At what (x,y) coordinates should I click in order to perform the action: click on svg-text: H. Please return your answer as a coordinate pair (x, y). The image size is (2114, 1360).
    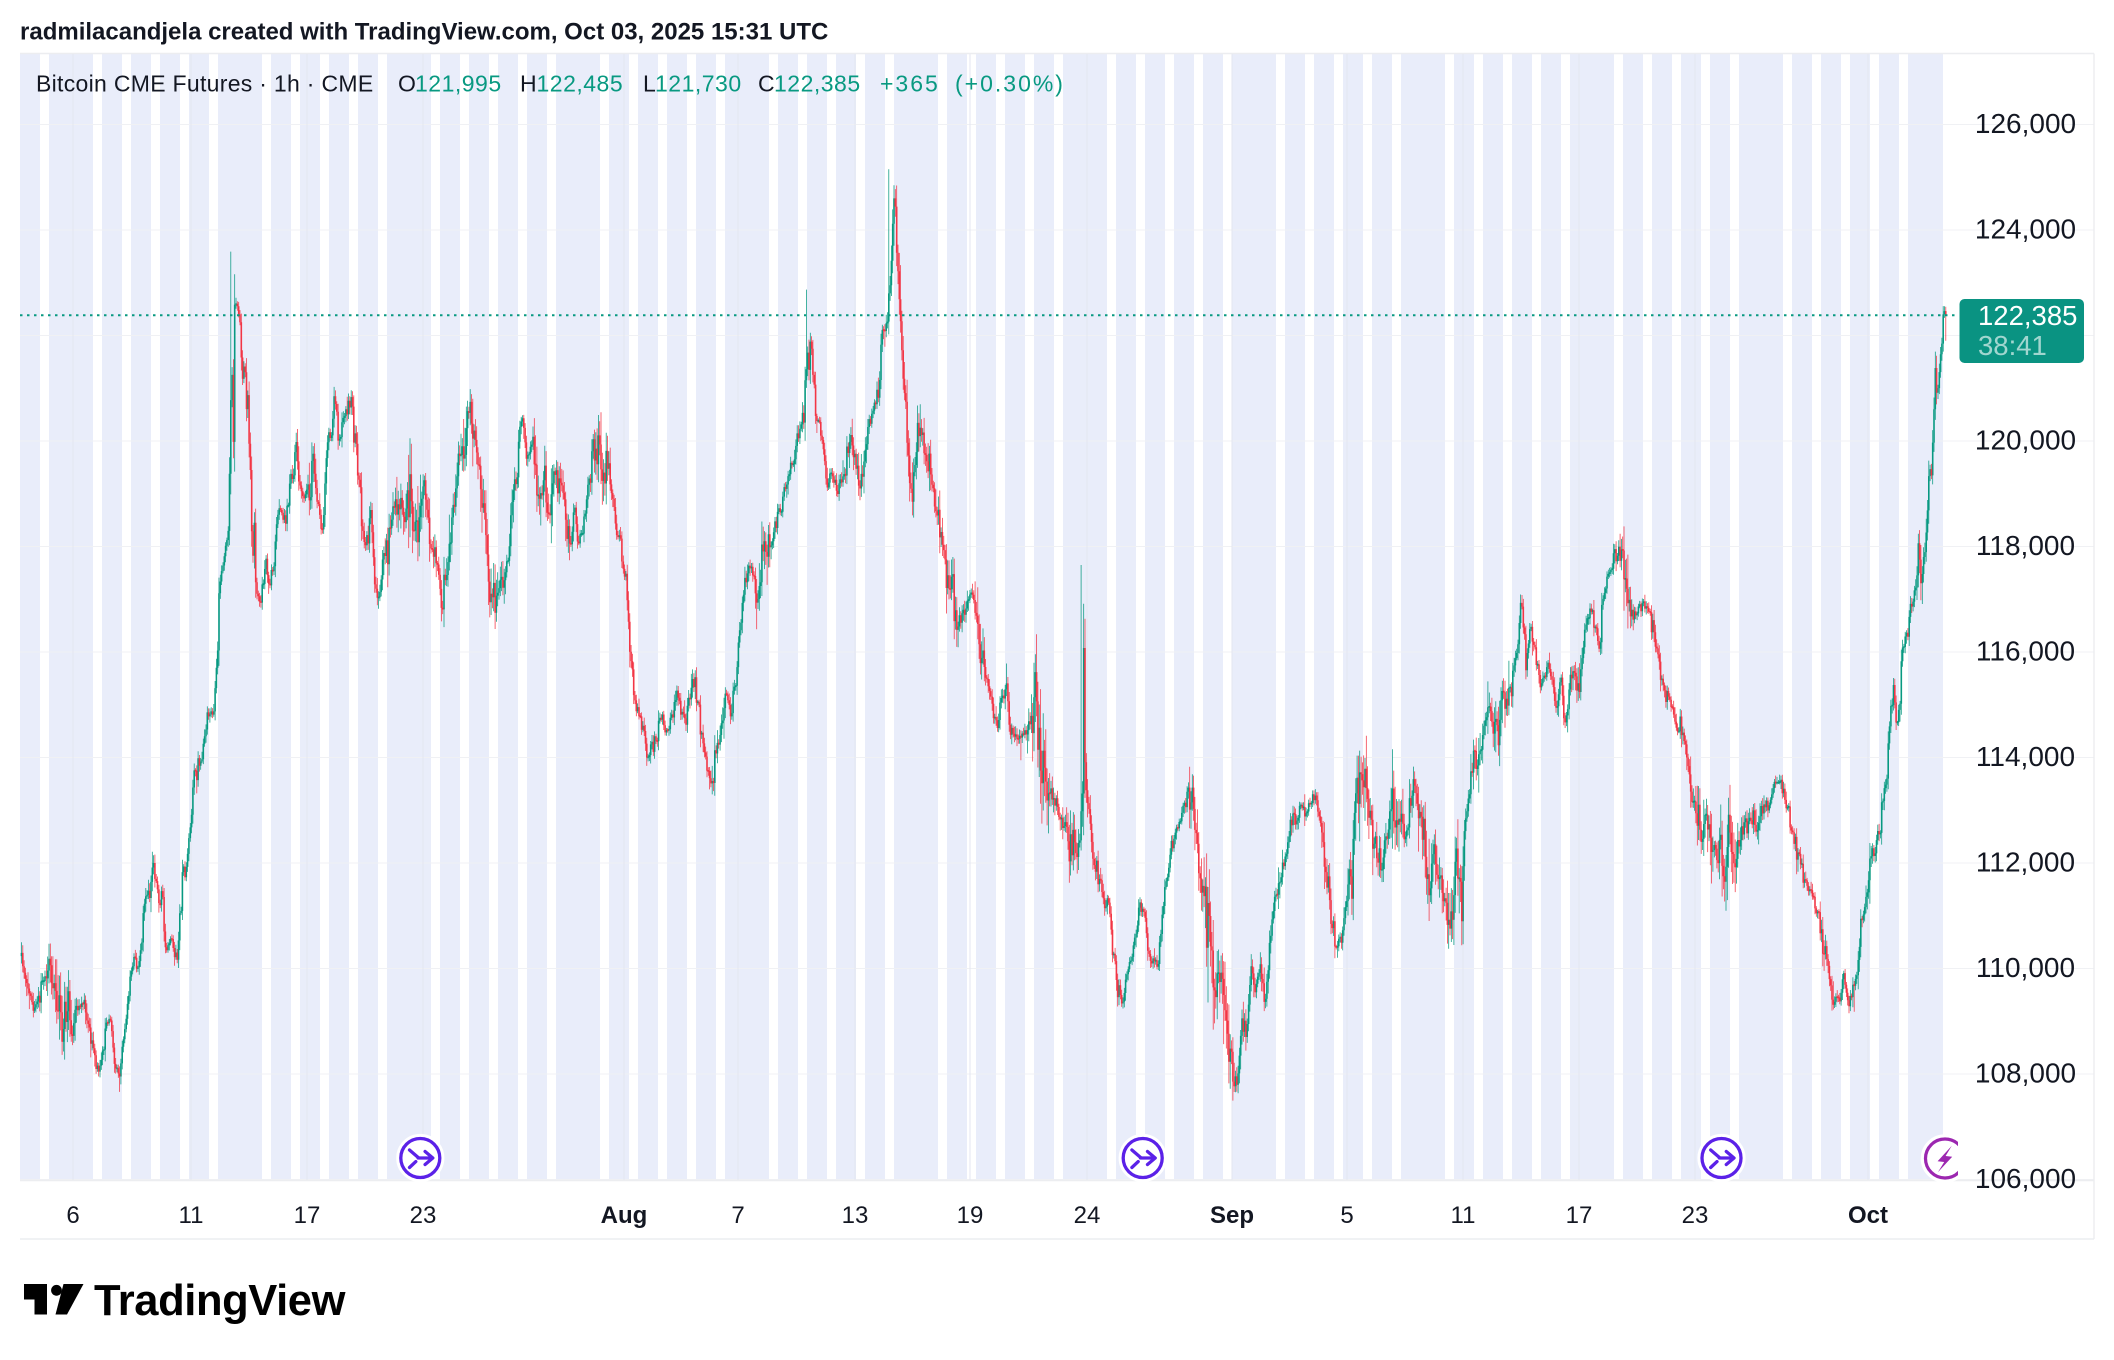
    Looking at the image, I should click on (528, 84).